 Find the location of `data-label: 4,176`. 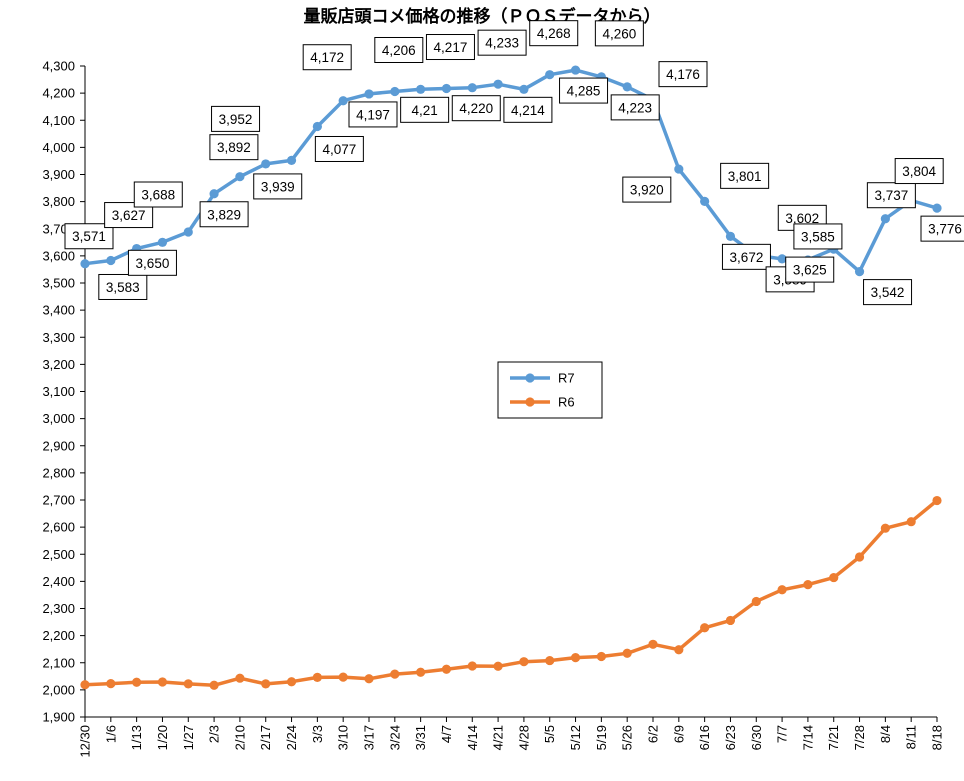

data-label: 4,176 is located at coordinates (683, 74).